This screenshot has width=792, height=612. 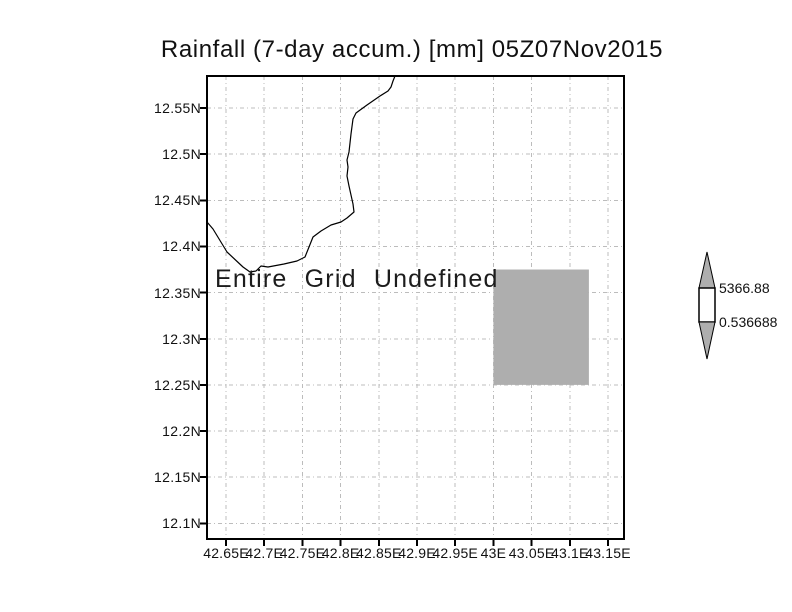 What do you see at coordinates (748, 322) in the screenshot?
I see `colorbar-min-label: 0.536688` at bounding box center [748, 322].